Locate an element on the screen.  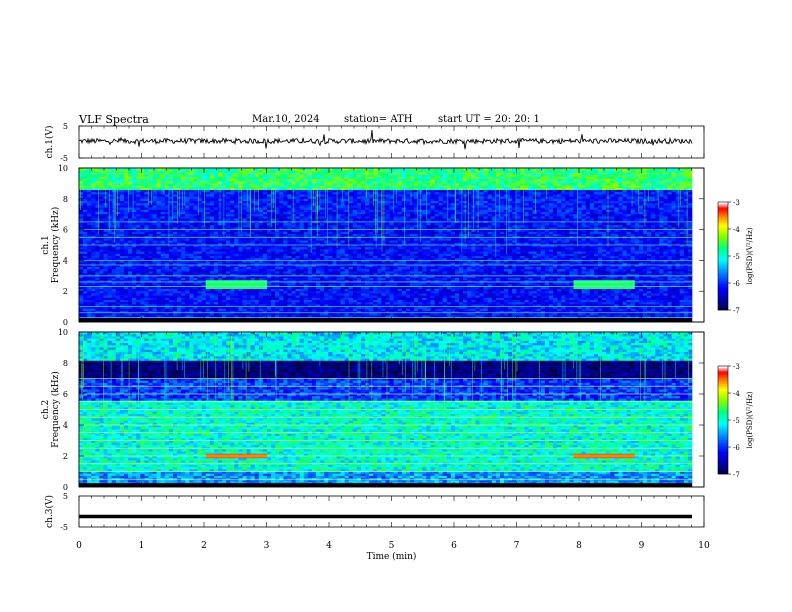
ch1-spectrogram-ylabel-channel: ch.1 is located at coordinates (46, 244).